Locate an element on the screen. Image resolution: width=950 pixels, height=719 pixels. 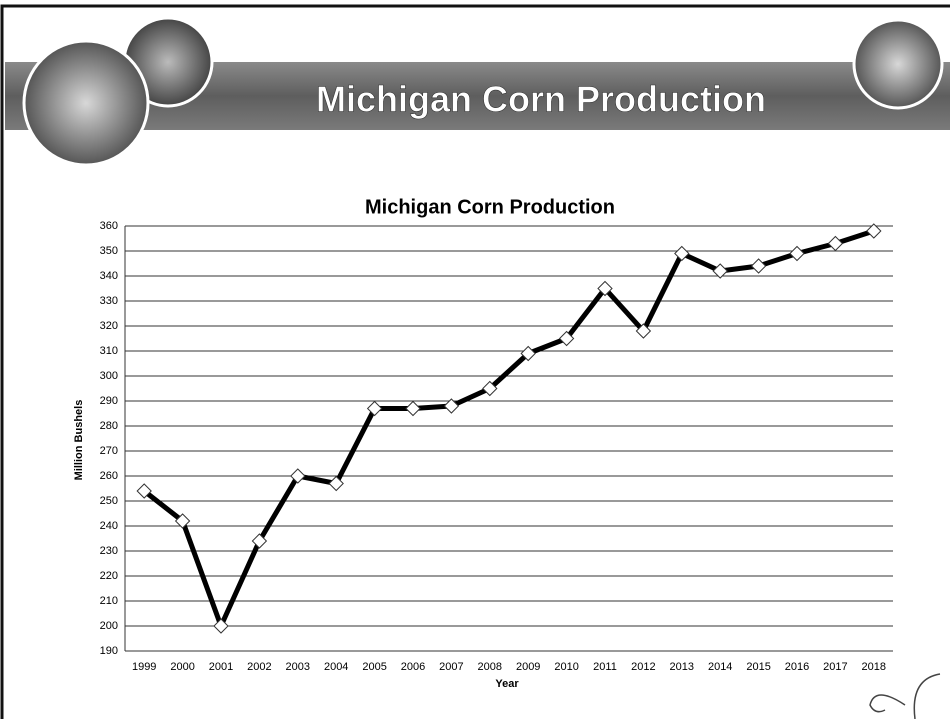
y-tick-label: 230 is located at coordinates (109, 551).